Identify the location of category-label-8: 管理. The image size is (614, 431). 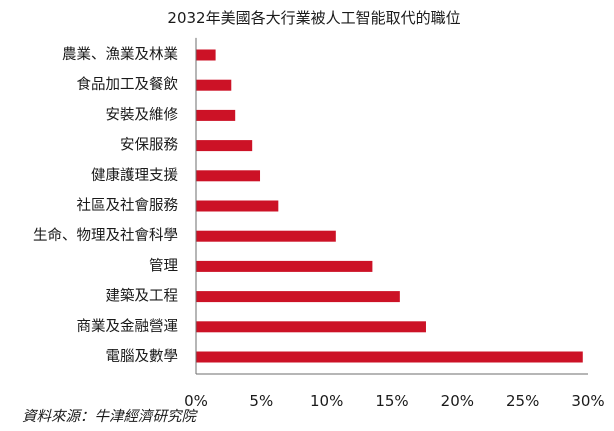
(163, 265).